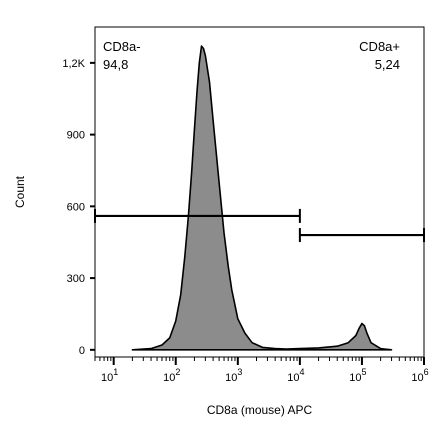 The image size is (440, 441). I want to click on y-tick-labels: 0 300 600 900 1,2K, so click(73, 207).